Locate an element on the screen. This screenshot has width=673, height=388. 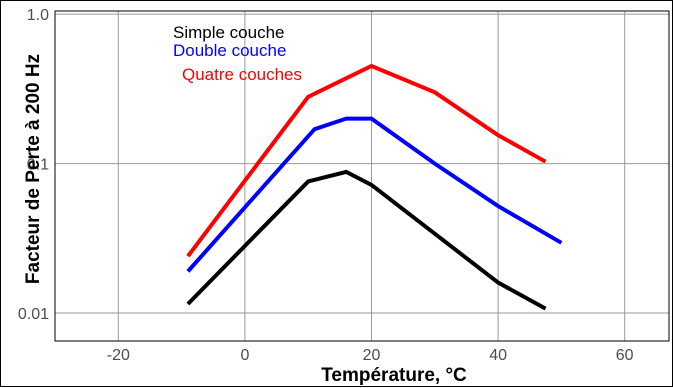
x-tick-label: 20 is located at coordinates (372, 355).